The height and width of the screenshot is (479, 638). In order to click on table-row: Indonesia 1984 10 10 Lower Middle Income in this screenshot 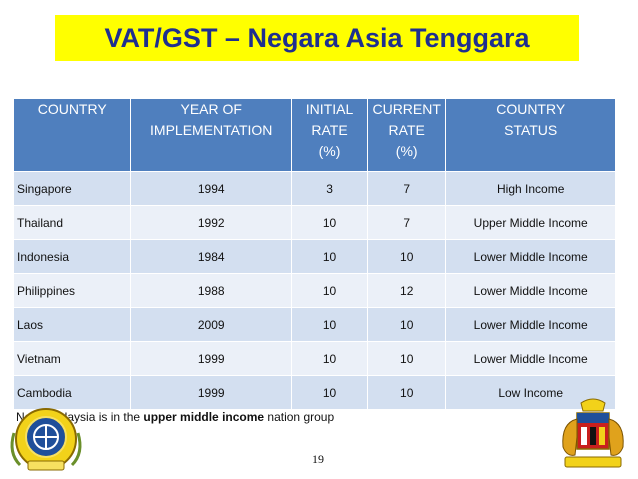, I will do `click(314, 256)`.